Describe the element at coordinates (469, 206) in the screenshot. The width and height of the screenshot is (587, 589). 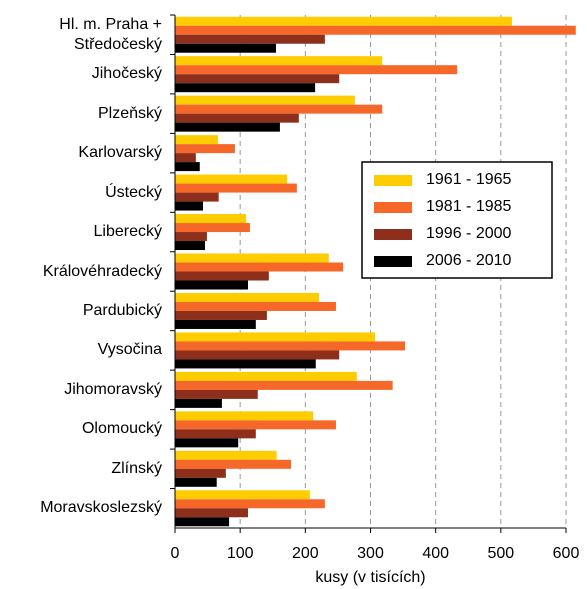
I see `legend-label: 1981 - 1985` at that location.